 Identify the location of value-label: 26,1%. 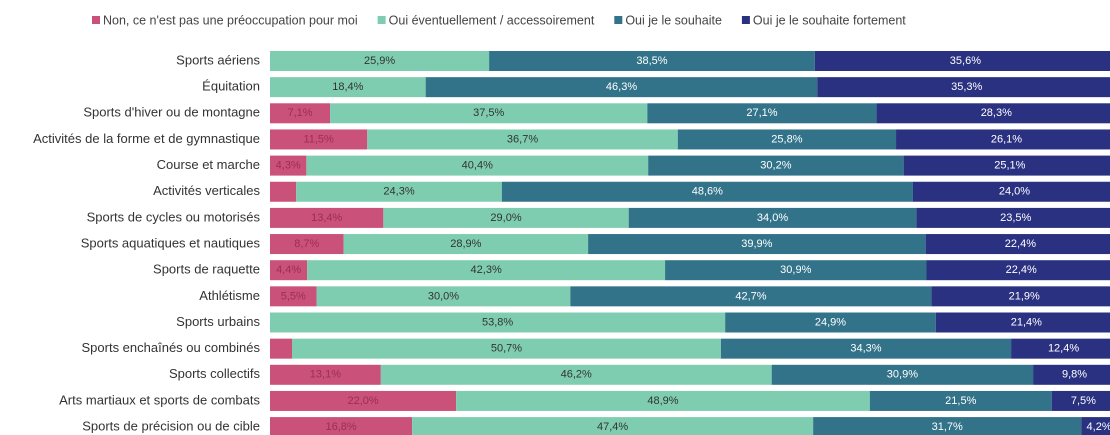
(1006, 139).